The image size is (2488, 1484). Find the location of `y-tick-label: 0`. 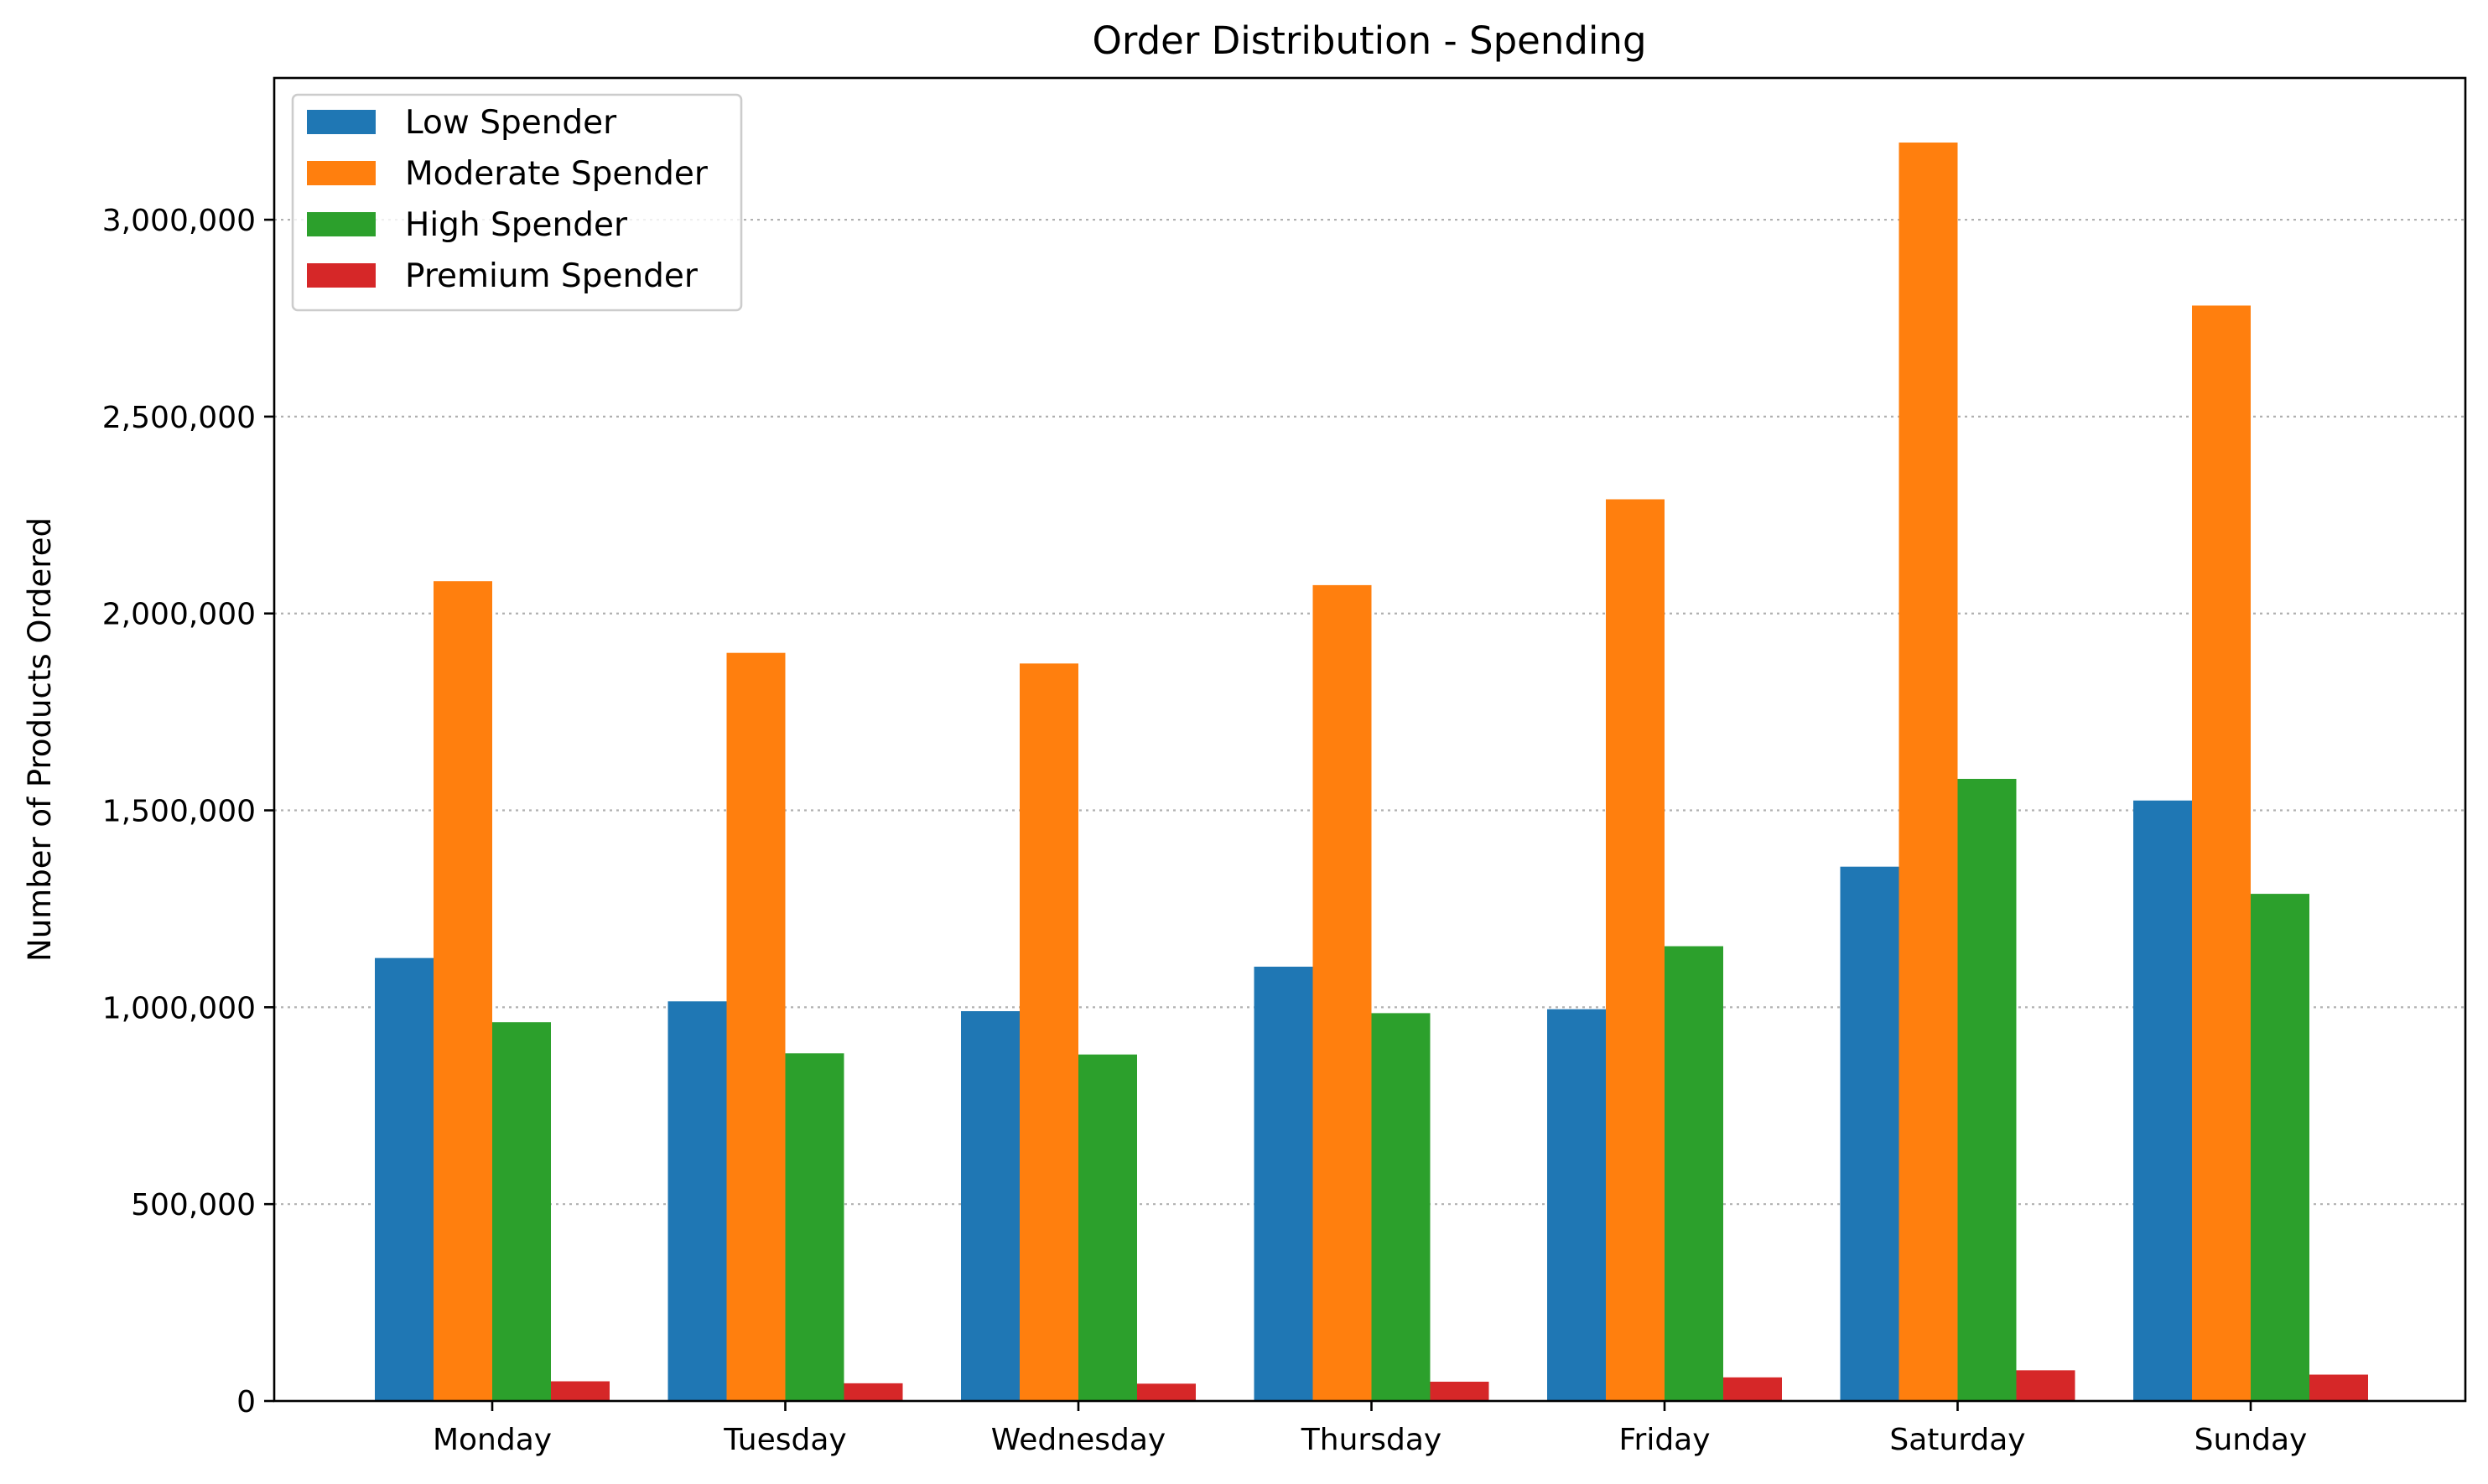

y-tick-label: 0 is located at coordinates (246, 1402).